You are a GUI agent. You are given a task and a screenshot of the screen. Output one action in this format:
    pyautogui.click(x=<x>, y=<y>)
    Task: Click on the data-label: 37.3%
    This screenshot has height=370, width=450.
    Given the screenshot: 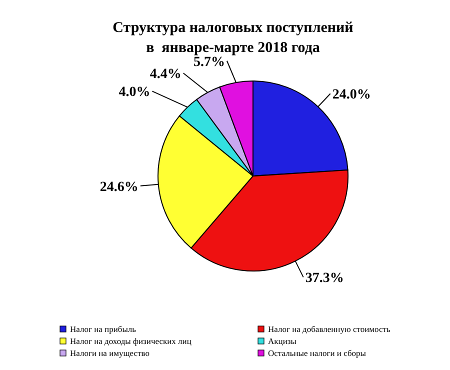 What is the action you would take?
    pyautogui.click(x=324, y=278)
    